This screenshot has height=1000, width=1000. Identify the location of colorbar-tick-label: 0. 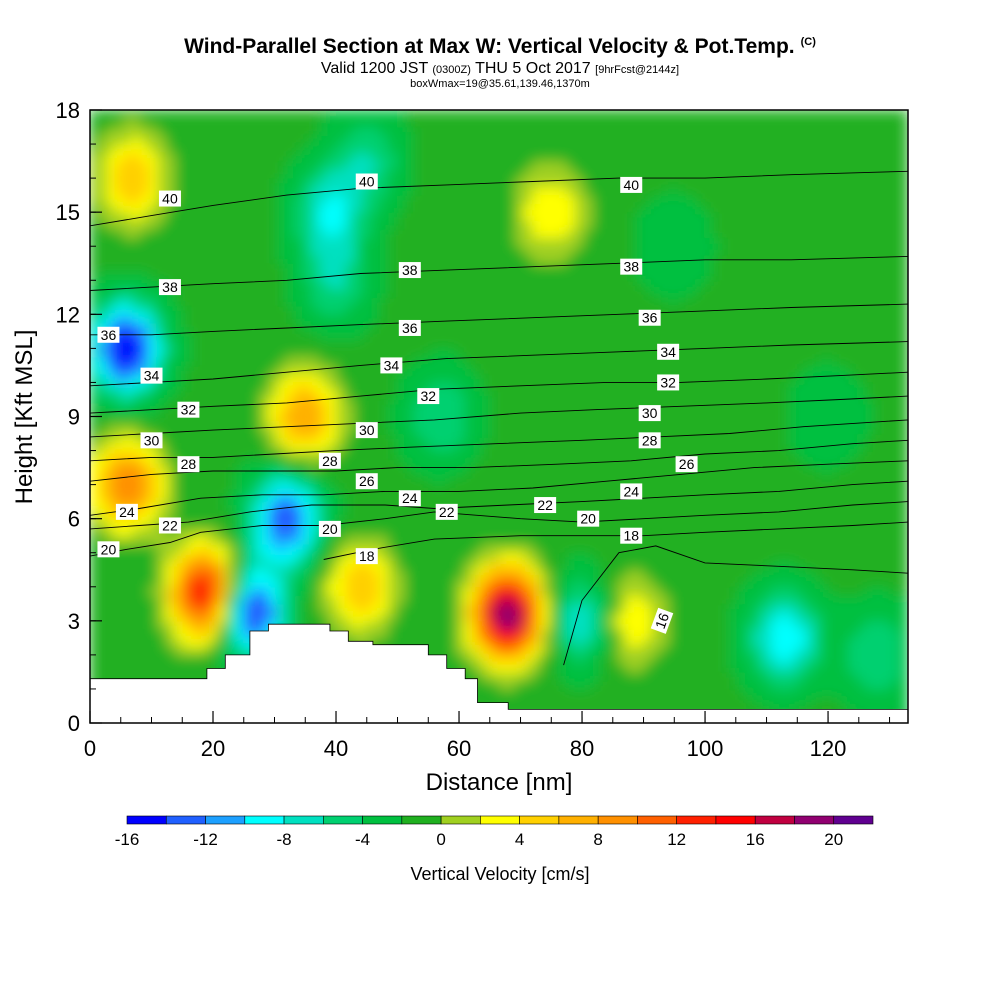
(440, 839).